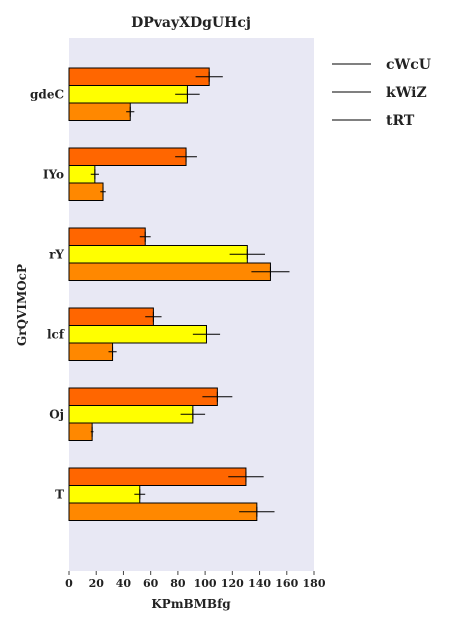 This screenshot has width=468, height=624. What do you see at coordinates (91, 351) in the screenshot?
I see `bar-lcf-tRT` at bounding box center [91, 351].